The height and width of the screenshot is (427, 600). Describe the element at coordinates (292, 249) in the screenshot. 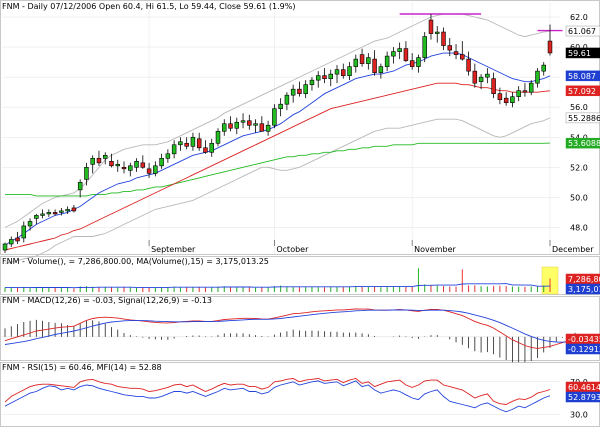

I see `month-label: October` at that location.